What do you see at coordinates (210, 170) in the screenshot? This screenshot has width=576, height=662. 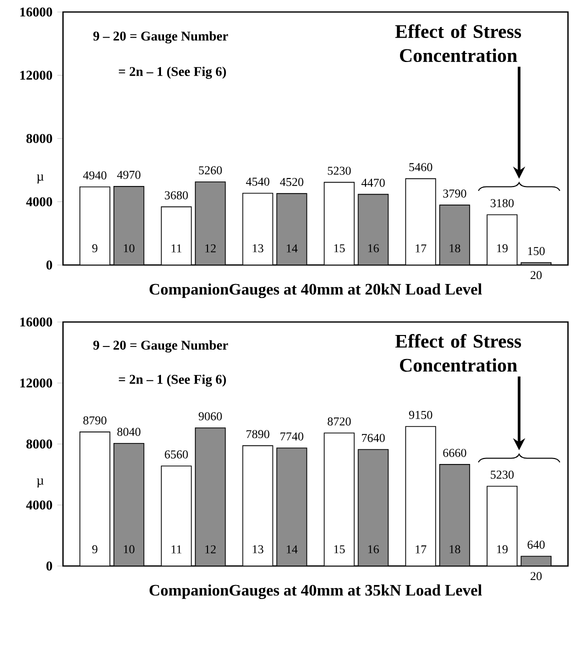 I see `data-label: 5260` at bounding box center [210, 170].